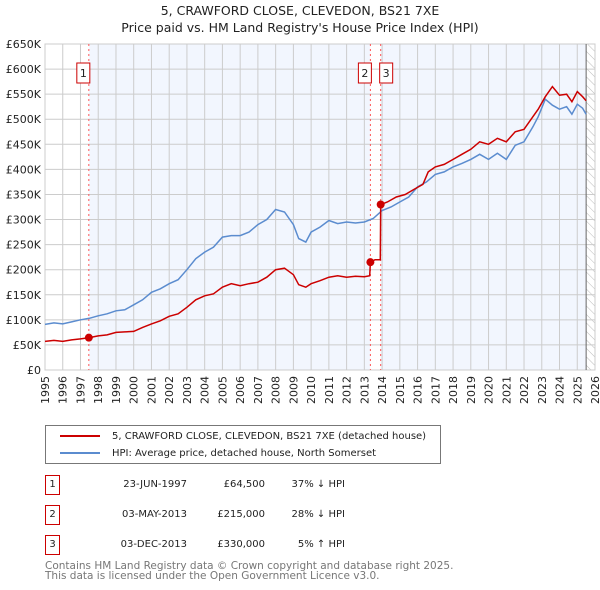  What do you see at coordinates (318, 514) in the screenshot?
I see `sale-hpi-diff: 28% ↓ HPI` at bounding box center [318, 514].